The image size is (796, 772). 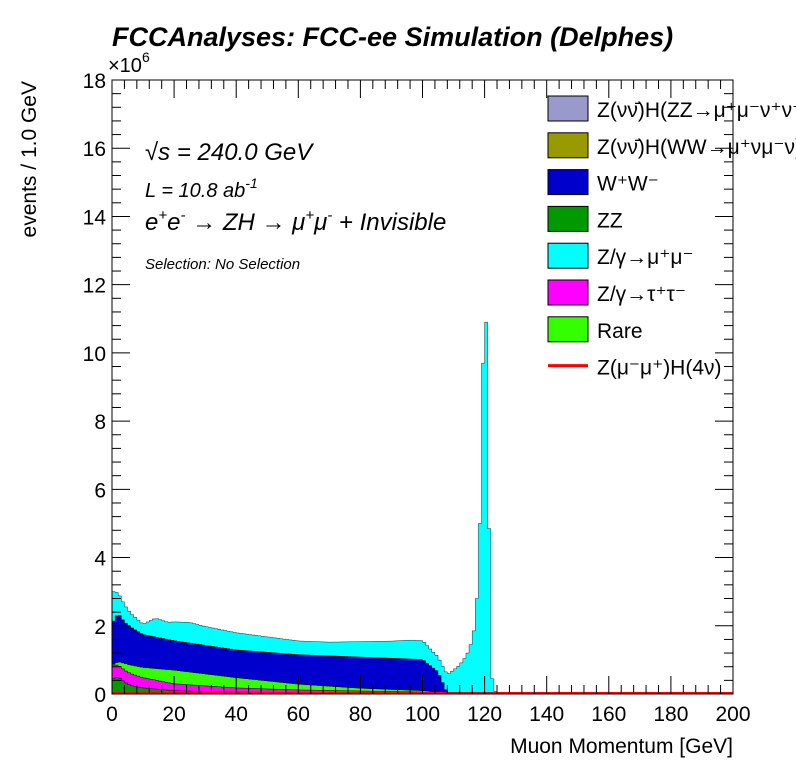 I want to click on legend-label: W⁺W⁻, so click(x=628, y=184).